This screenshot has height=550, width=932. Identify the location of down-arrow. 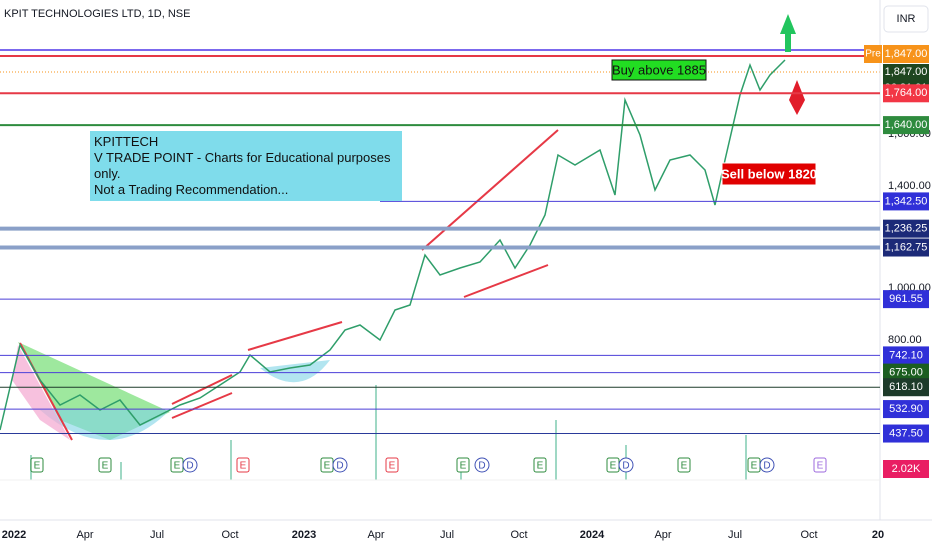
(797, 97).